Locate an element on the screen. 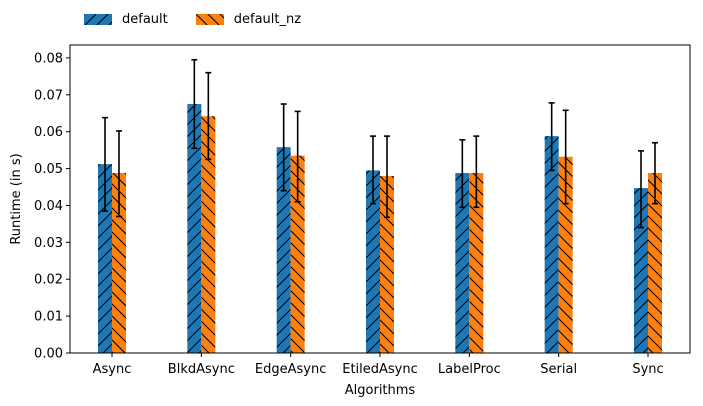 Image resolution: width=703 pixels, height=406 pixels. legend: default default_nz is located at coordinates (206, 19).